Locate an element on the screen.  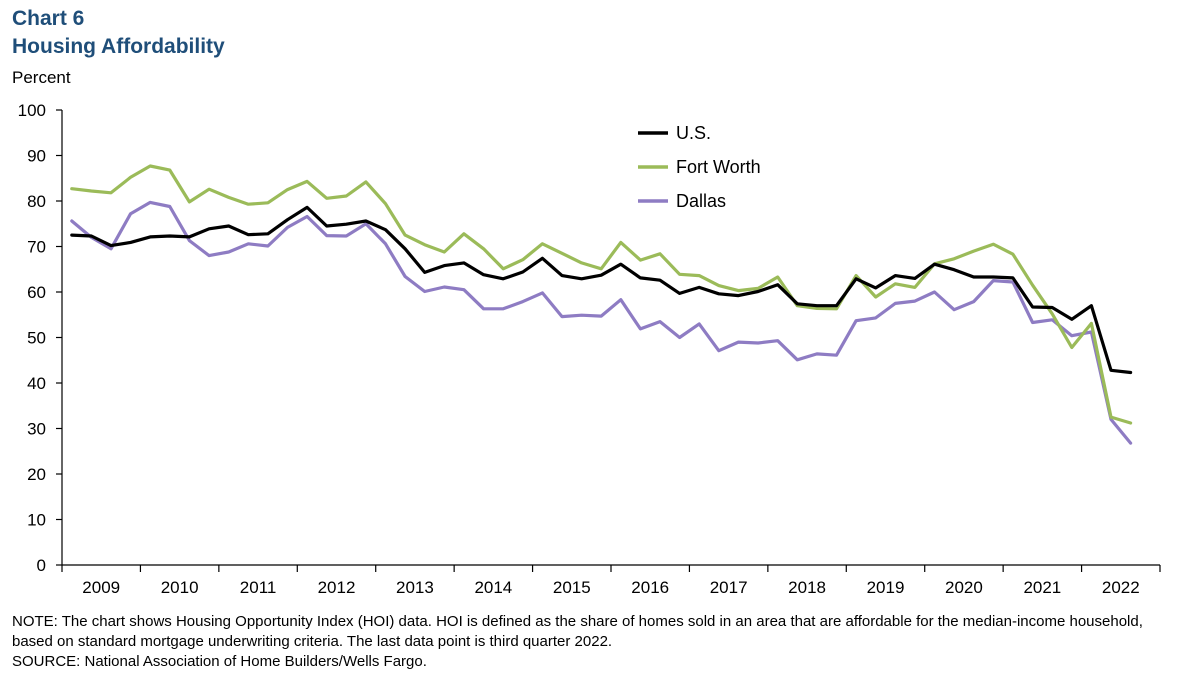
x-tick-label: 2019 is located at coordinates (886, 587).